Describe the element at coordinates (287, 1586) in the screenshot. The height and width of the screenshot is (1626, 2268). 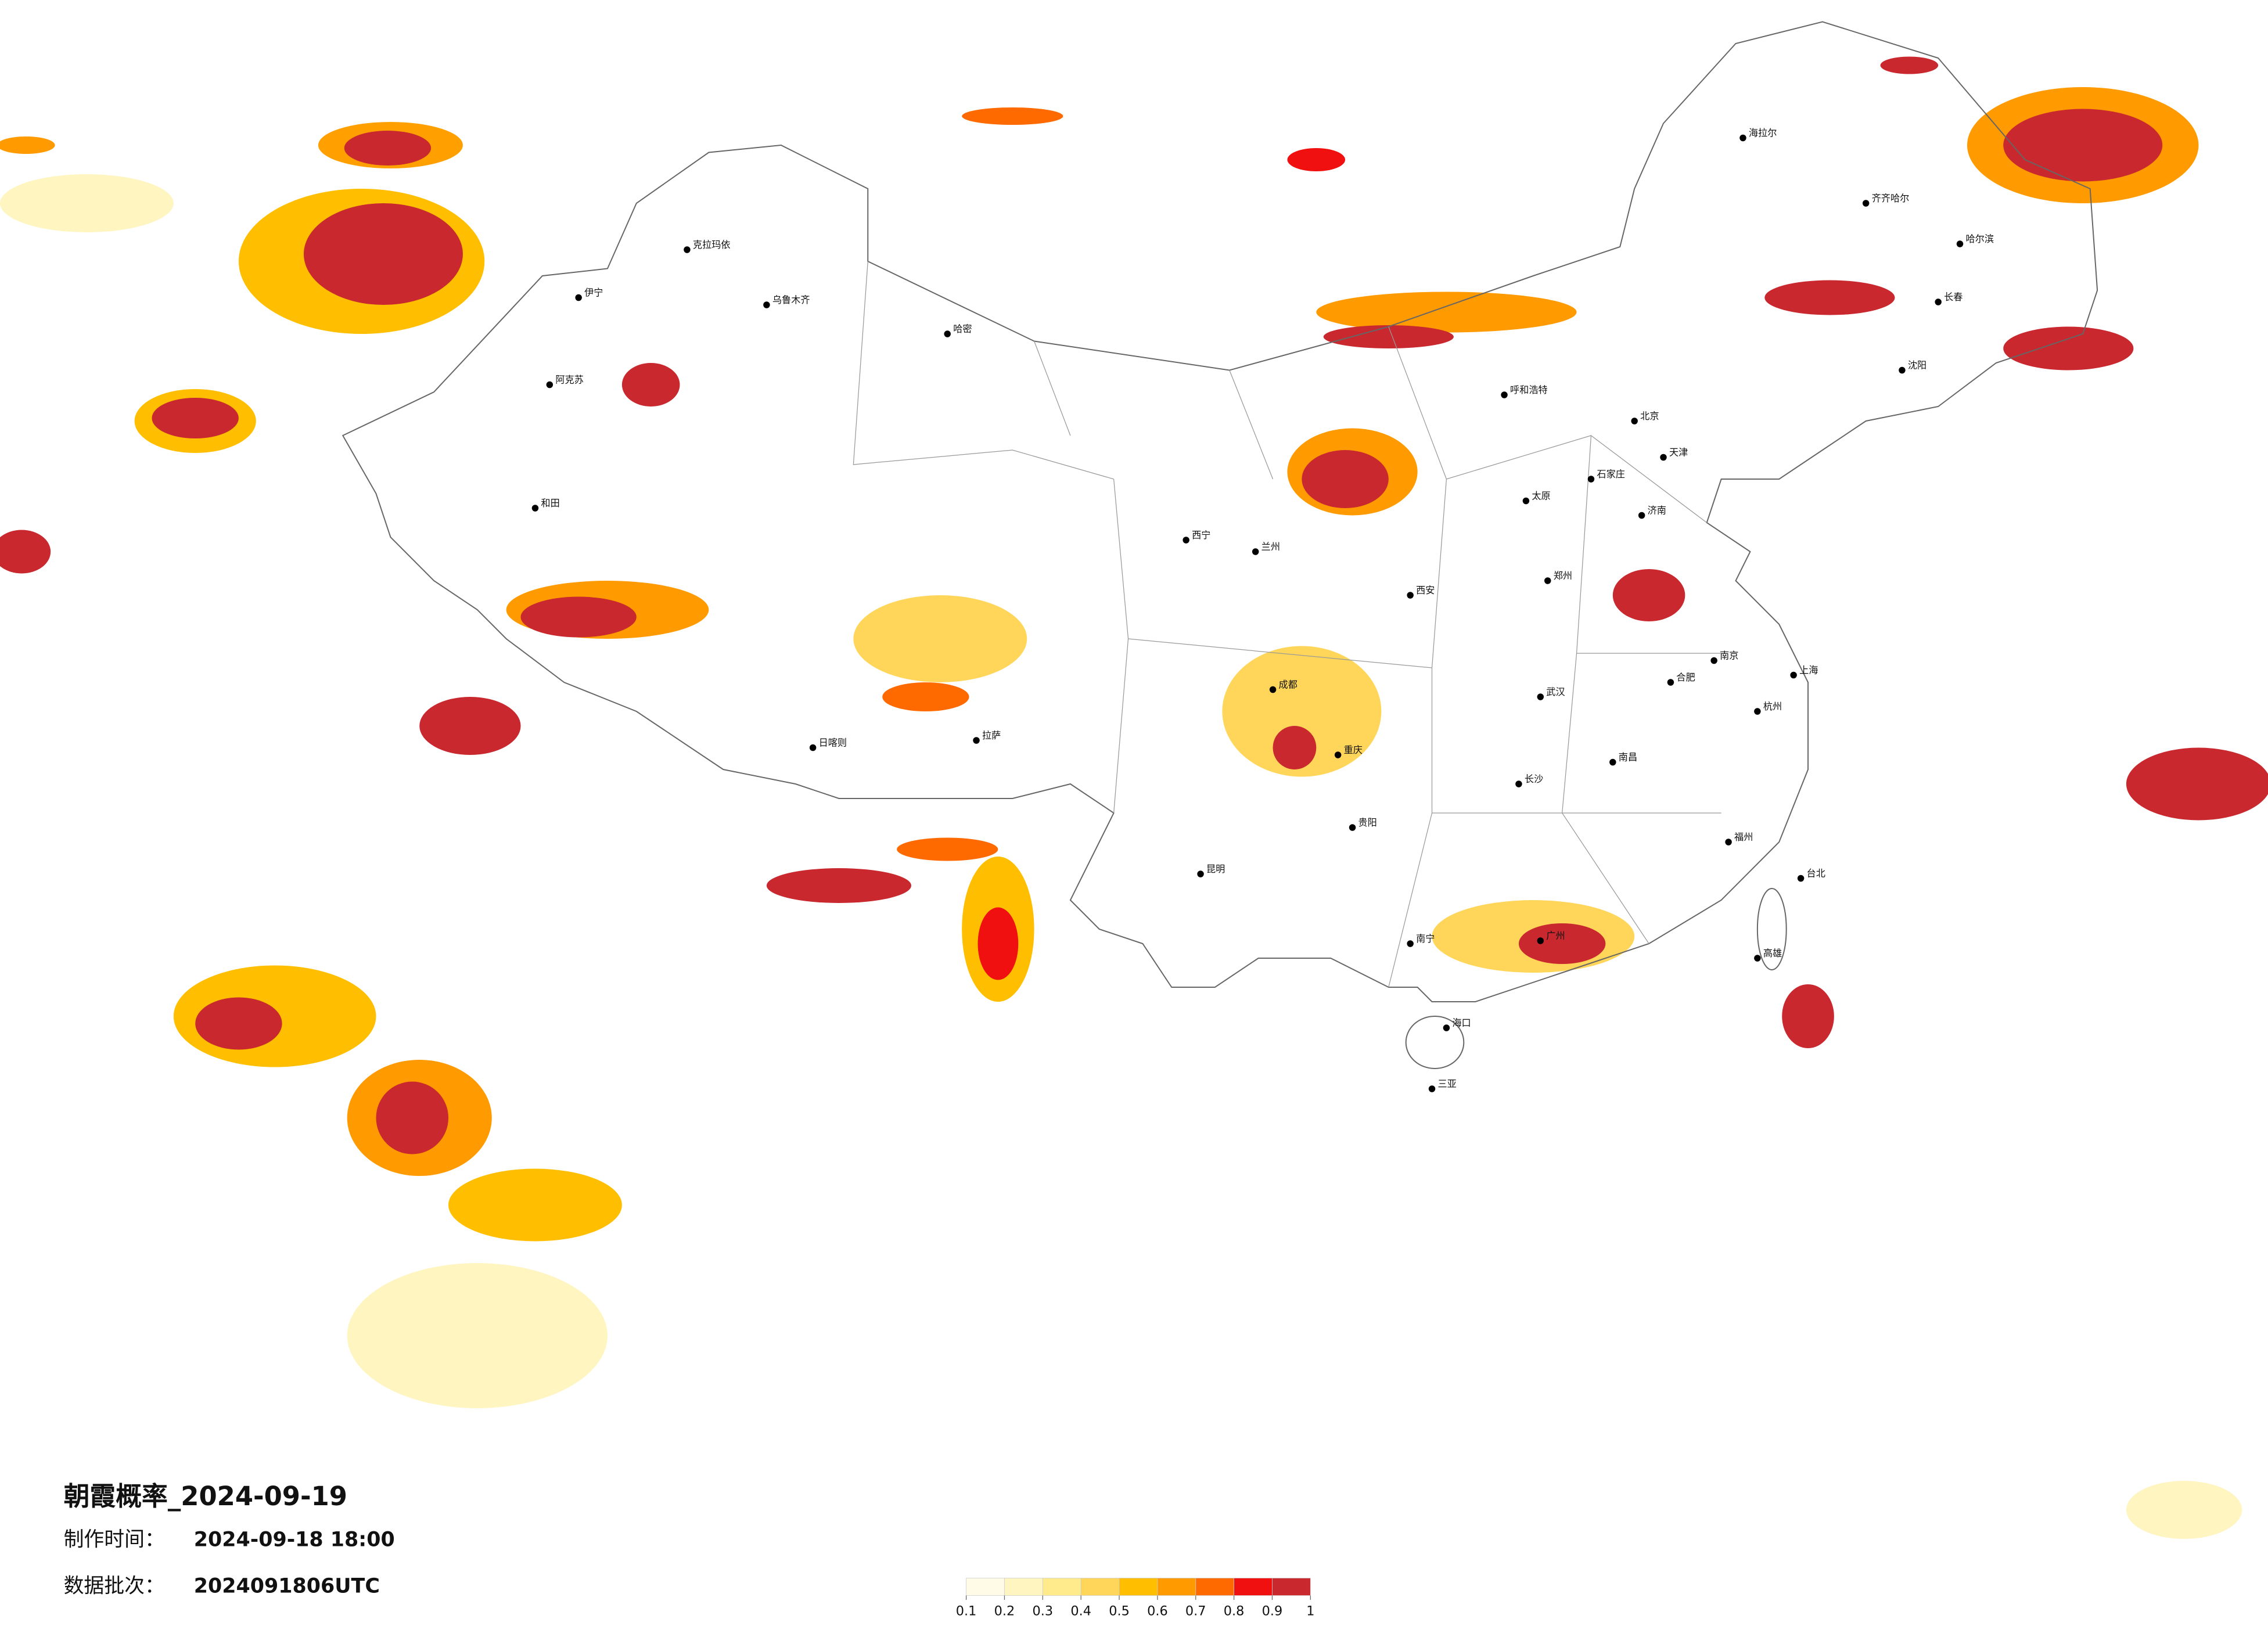
I see `batch: 2024091806UTC` at that location.